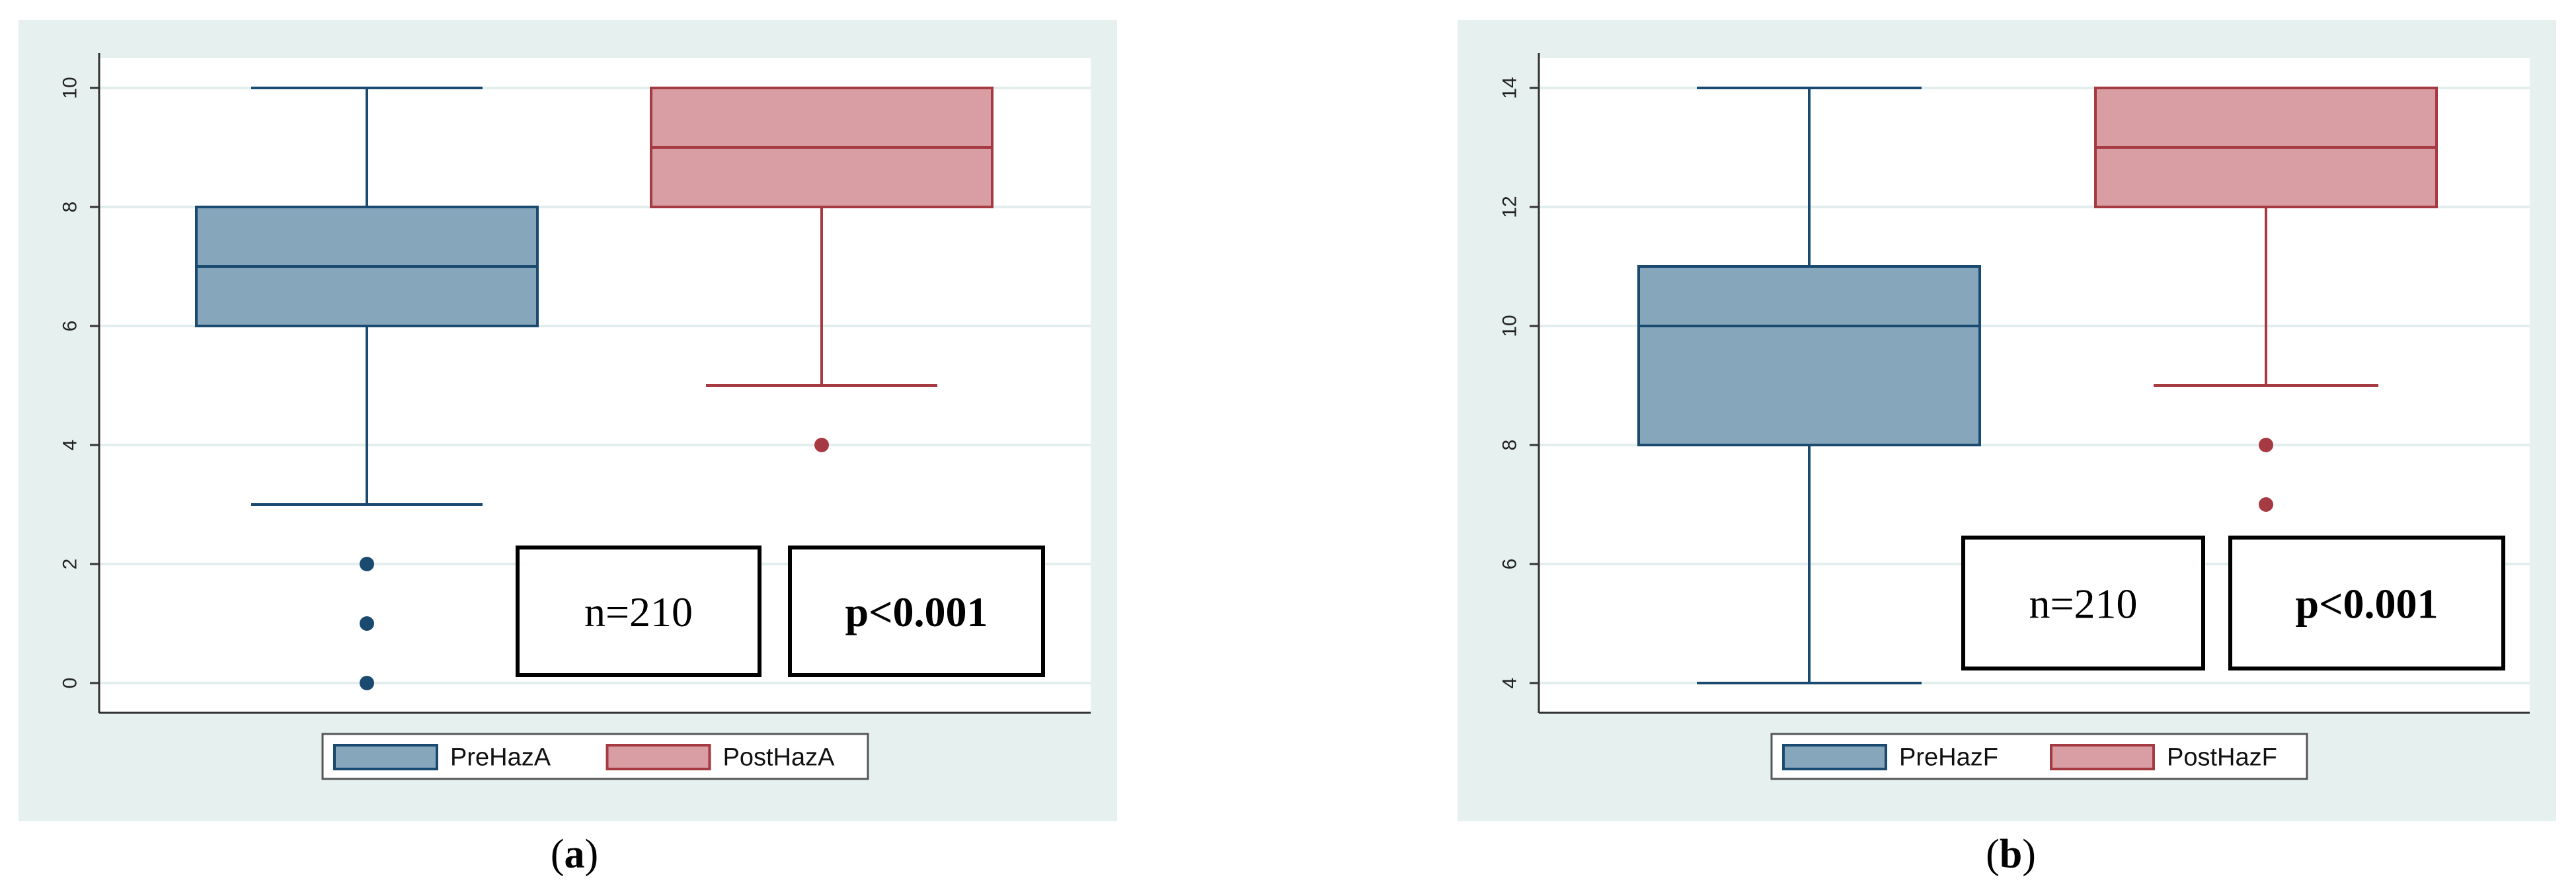  What do you see at coordinates (574, 854) in the screenshot?
I see `panel-caption: (a)` at bounding box center [574, 854].